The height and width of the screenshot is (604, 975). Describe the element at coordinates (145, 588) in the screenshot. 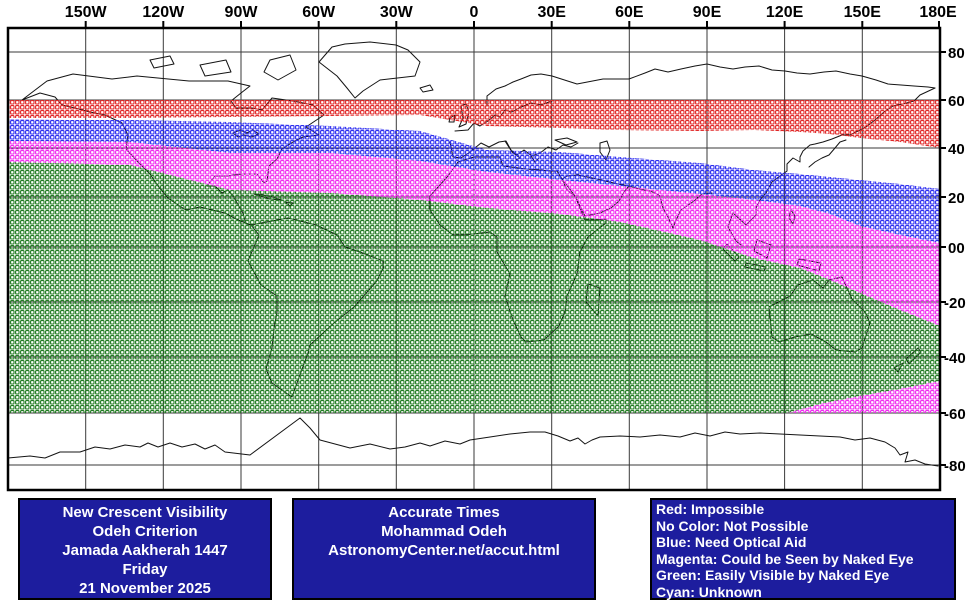

I see `title-line: 21 November 2025` at that location.